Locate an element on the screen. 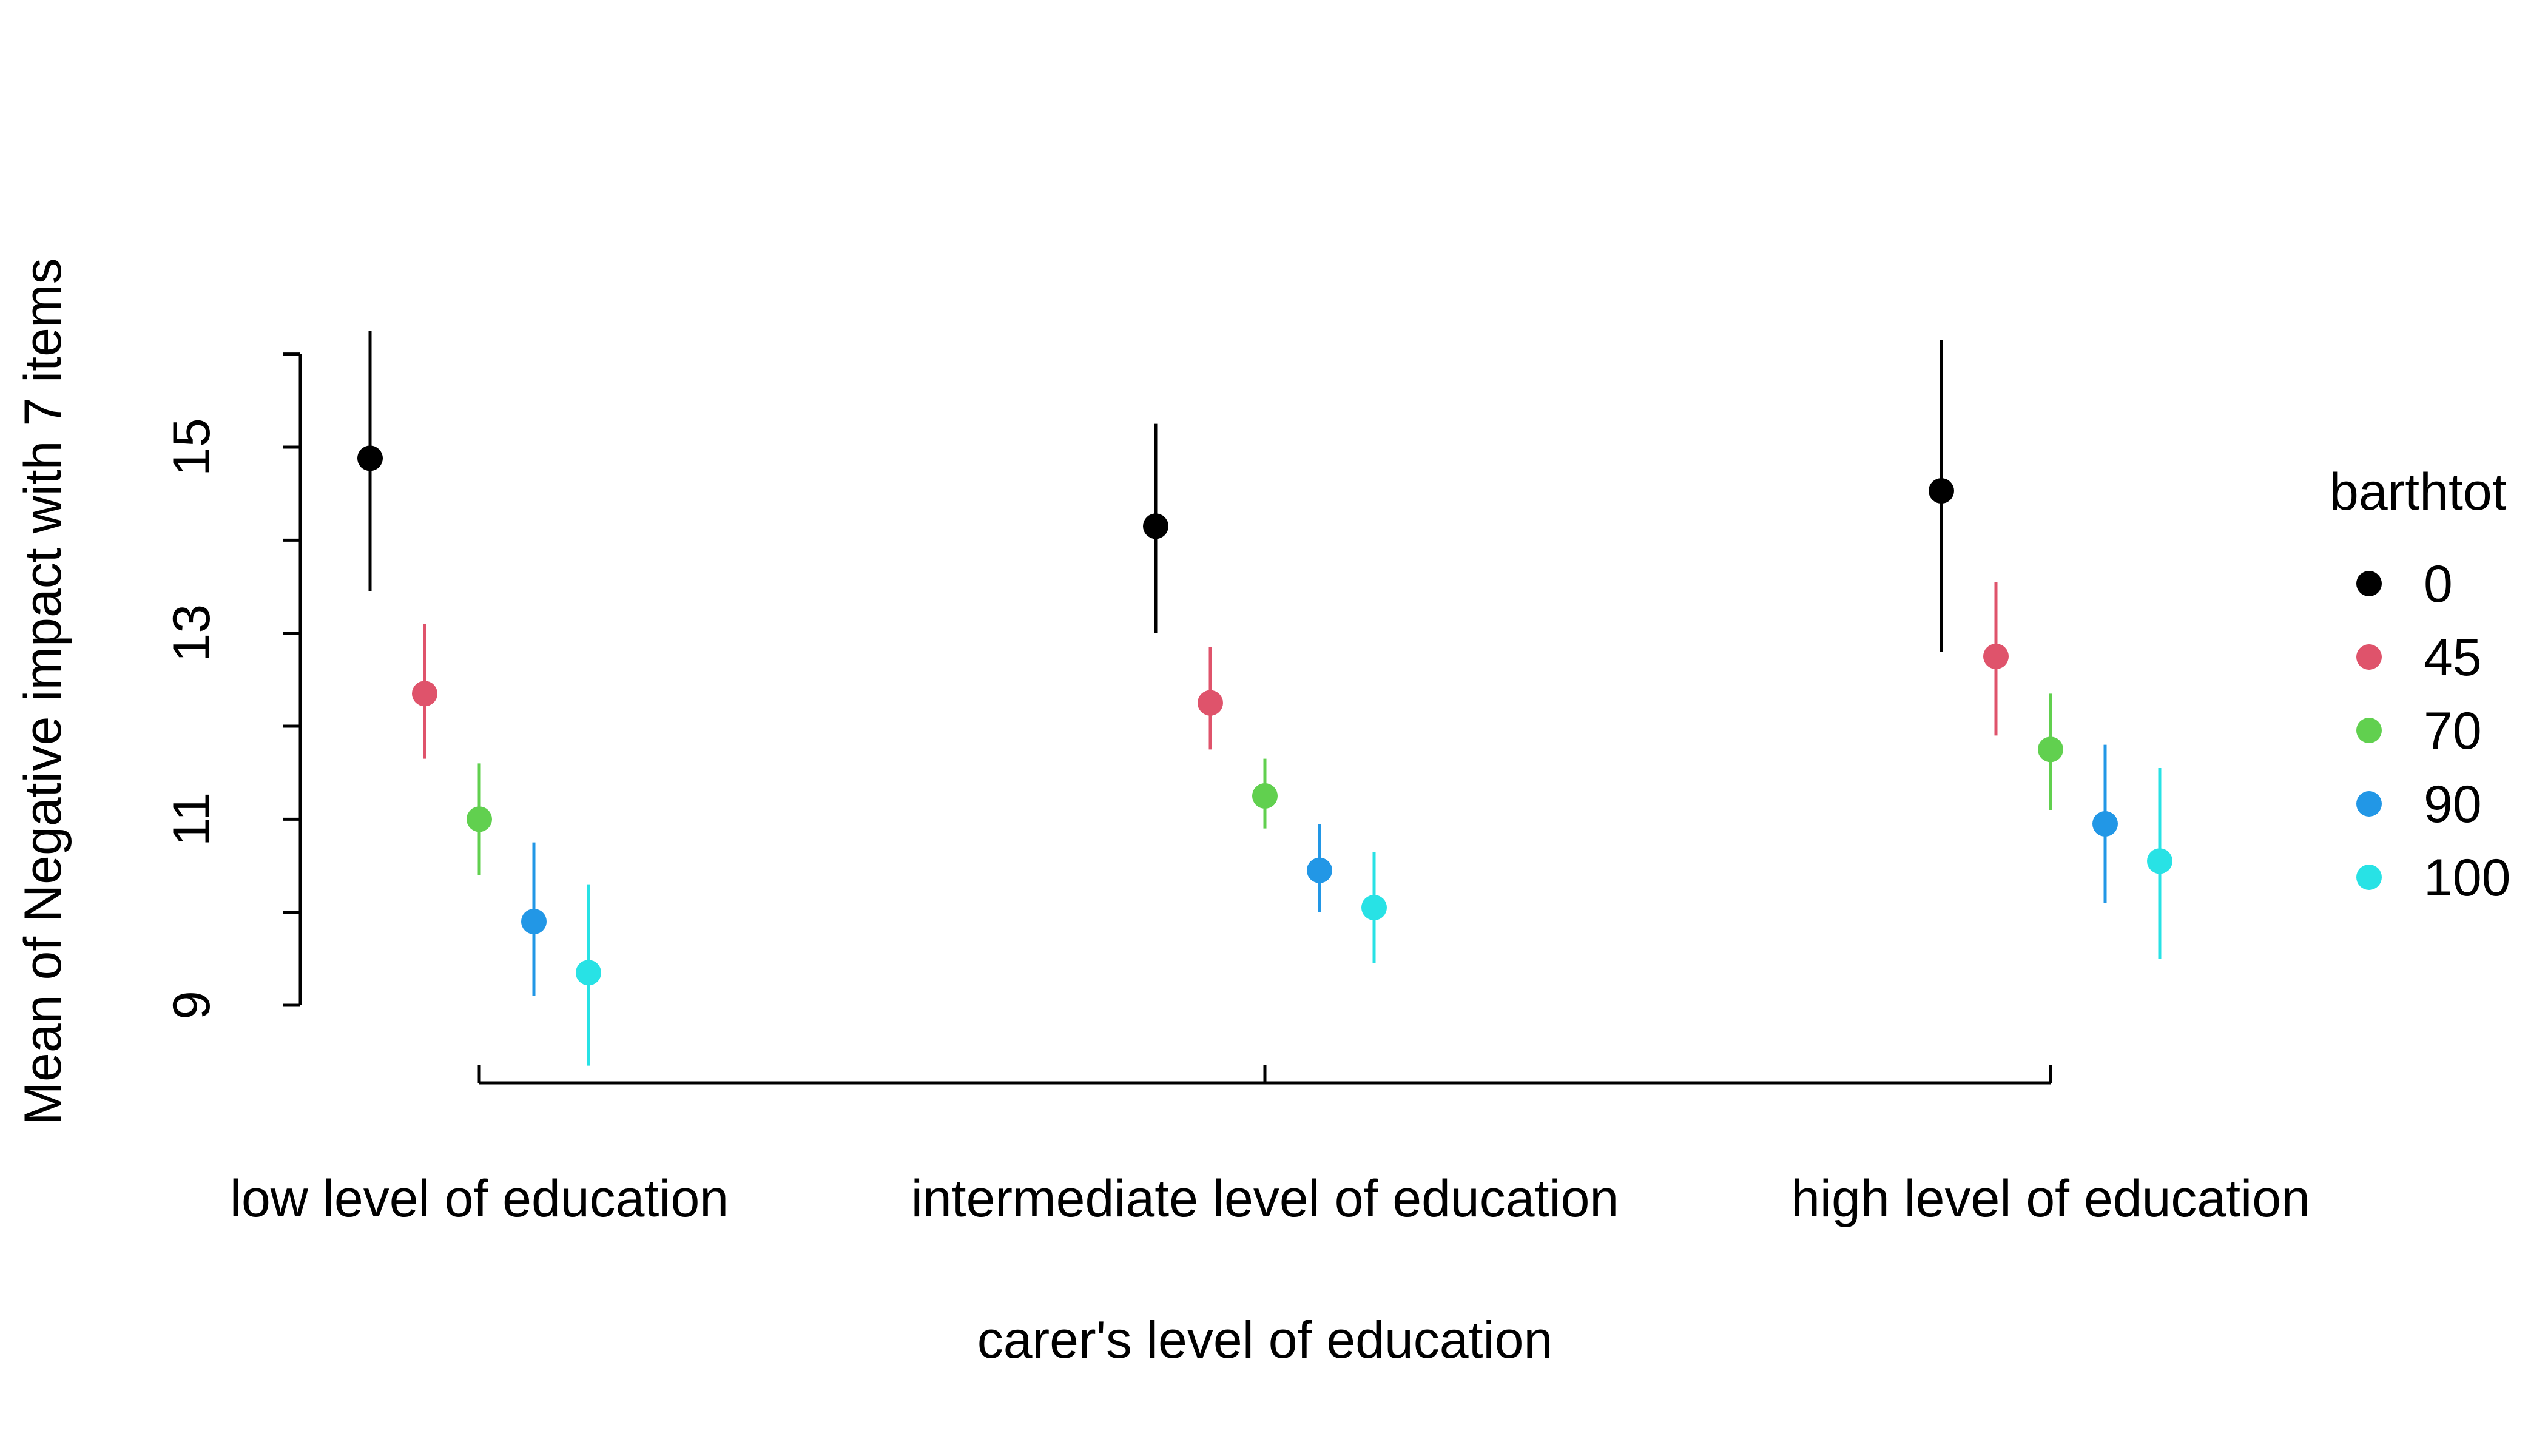 The image size is (2548, 1456). y-tick-label: 11 is located at coordinates (192, 819).